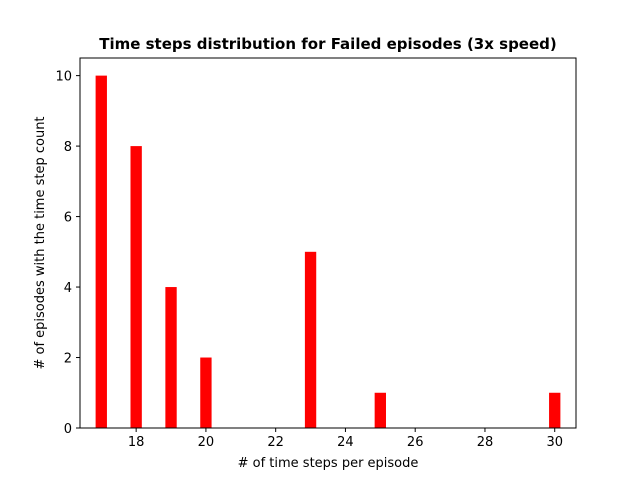 This screenshot has height=480, width=640. Describe the element at coordinates (68, 147) in the screenshot. I see `y-tick-label: 8` at that location.